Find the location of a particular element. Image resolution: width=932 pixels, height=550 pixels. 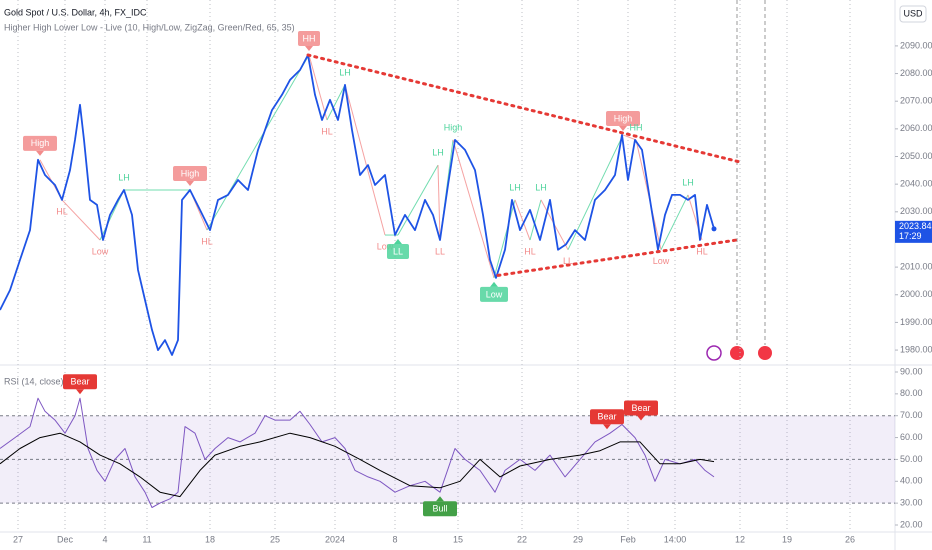

y-tick-label: 2050.00 is located at coordinates (916, 156).